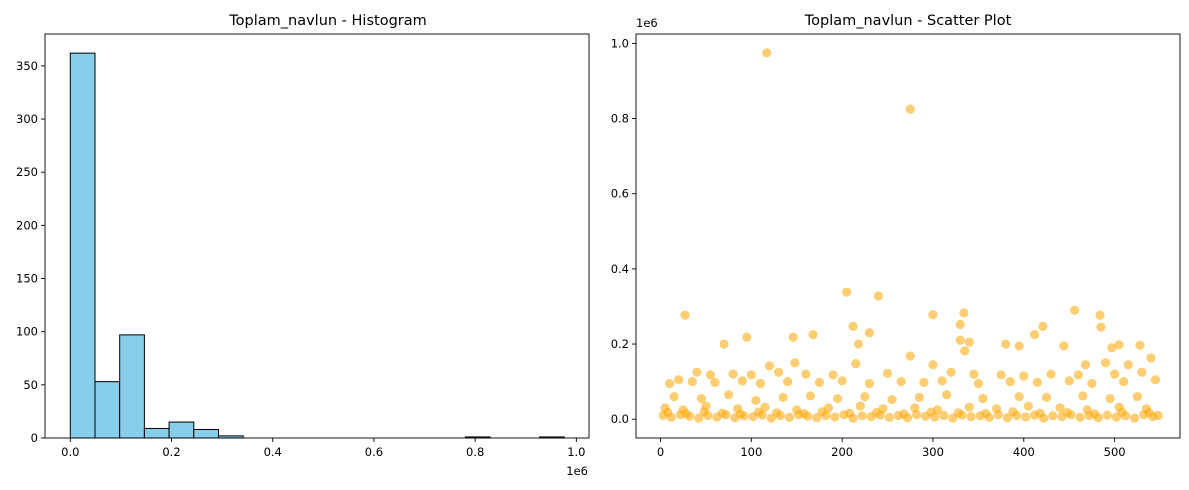 The width and height of the screenshot is (1189, 490). I want to click on scatter-x-tick-label: 300, so click(933, 452).